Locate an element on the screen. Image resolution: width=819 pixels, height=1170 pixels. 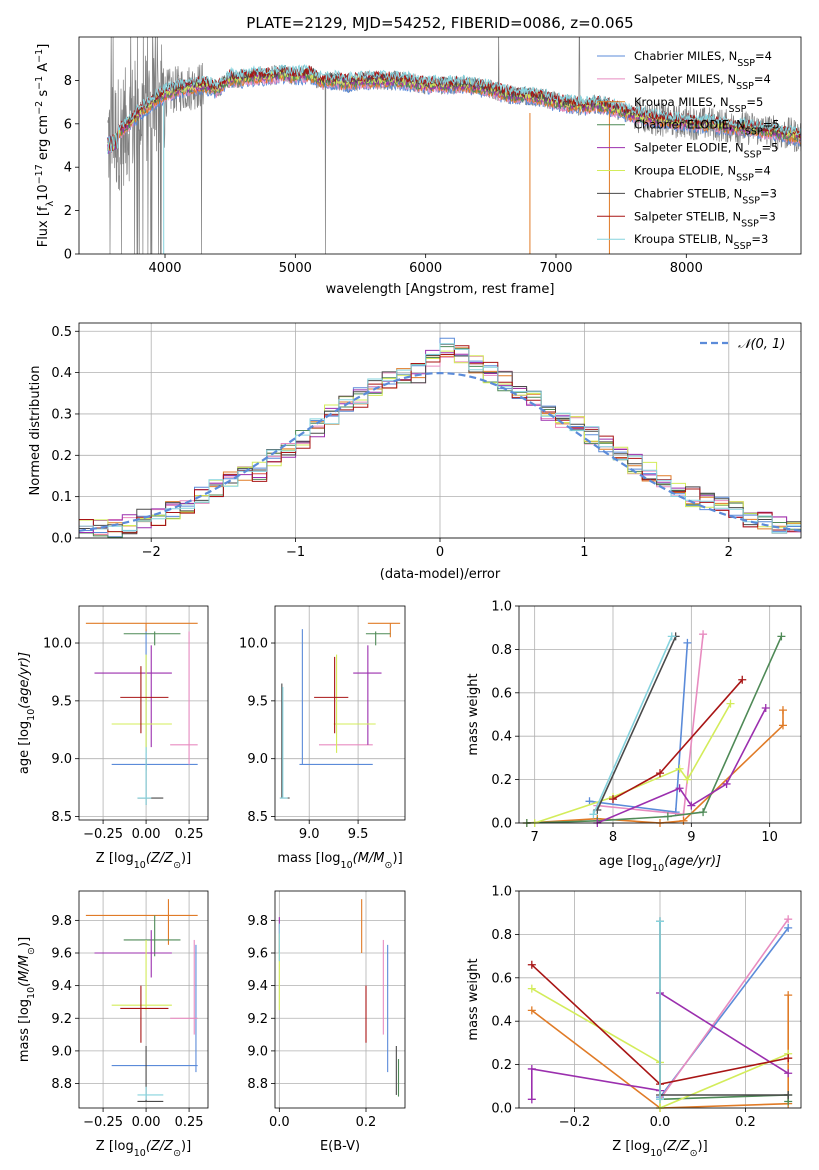
age-vs-Z-x-axis-label: Z [log10(Z/Z⊙)] is located at coordinates (143, 861).